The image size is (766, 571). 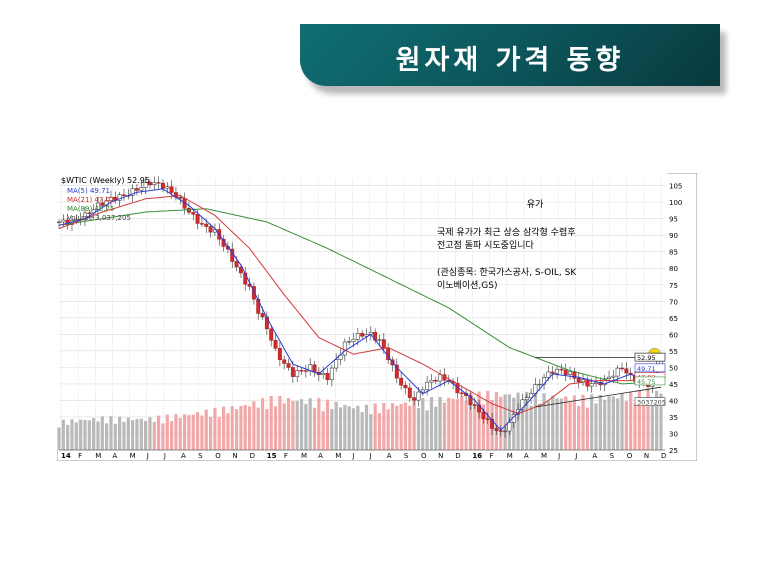 I want to click on y-tick-label: 25, so click(x=673, y=451).